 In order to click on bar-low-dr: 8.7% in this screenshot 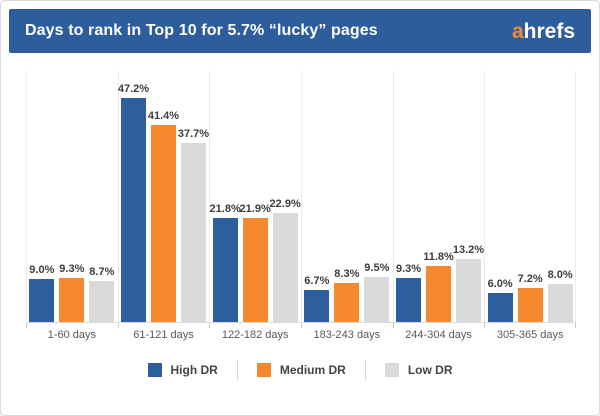, I will do `click(101, 294)`.